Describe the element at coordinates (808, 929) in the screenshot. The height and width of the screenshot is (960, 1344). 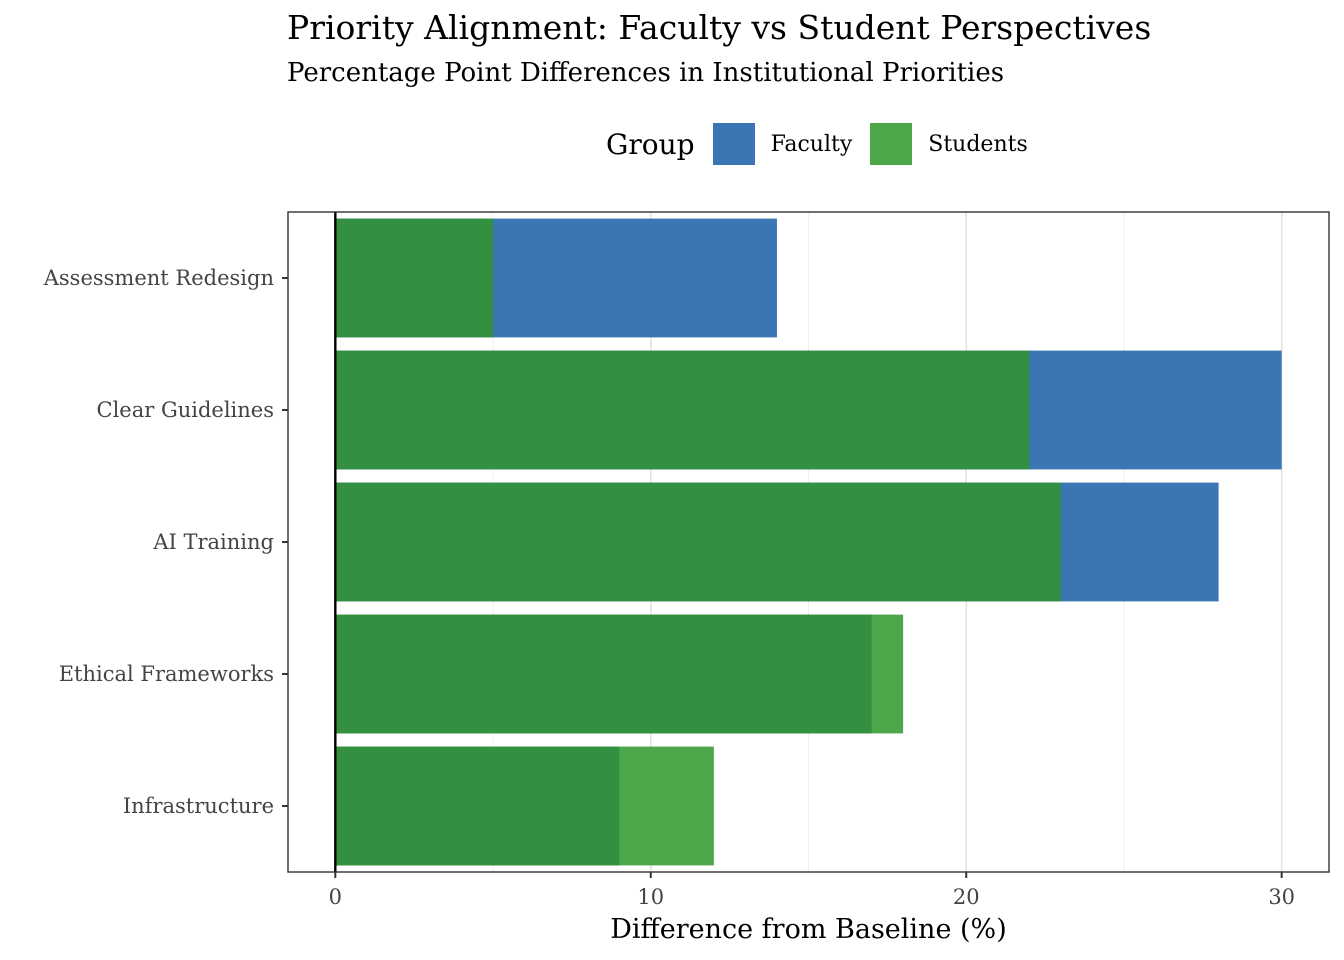
I see `x-axis-title: Difference from Baseline (%)` at that location.